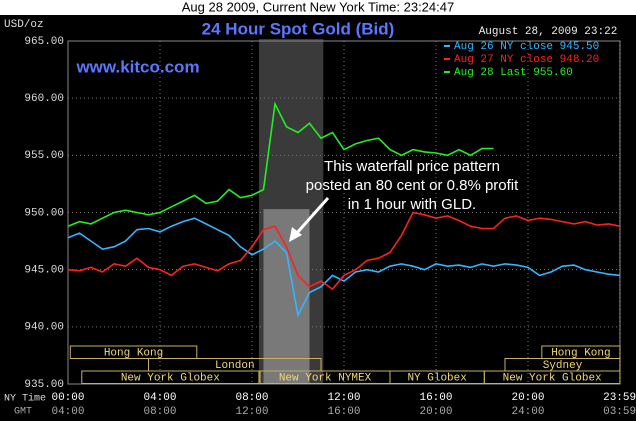 This screenshot has height=421, width=636. I want to click on x-tick-label: 00:00, so click(67, 398).